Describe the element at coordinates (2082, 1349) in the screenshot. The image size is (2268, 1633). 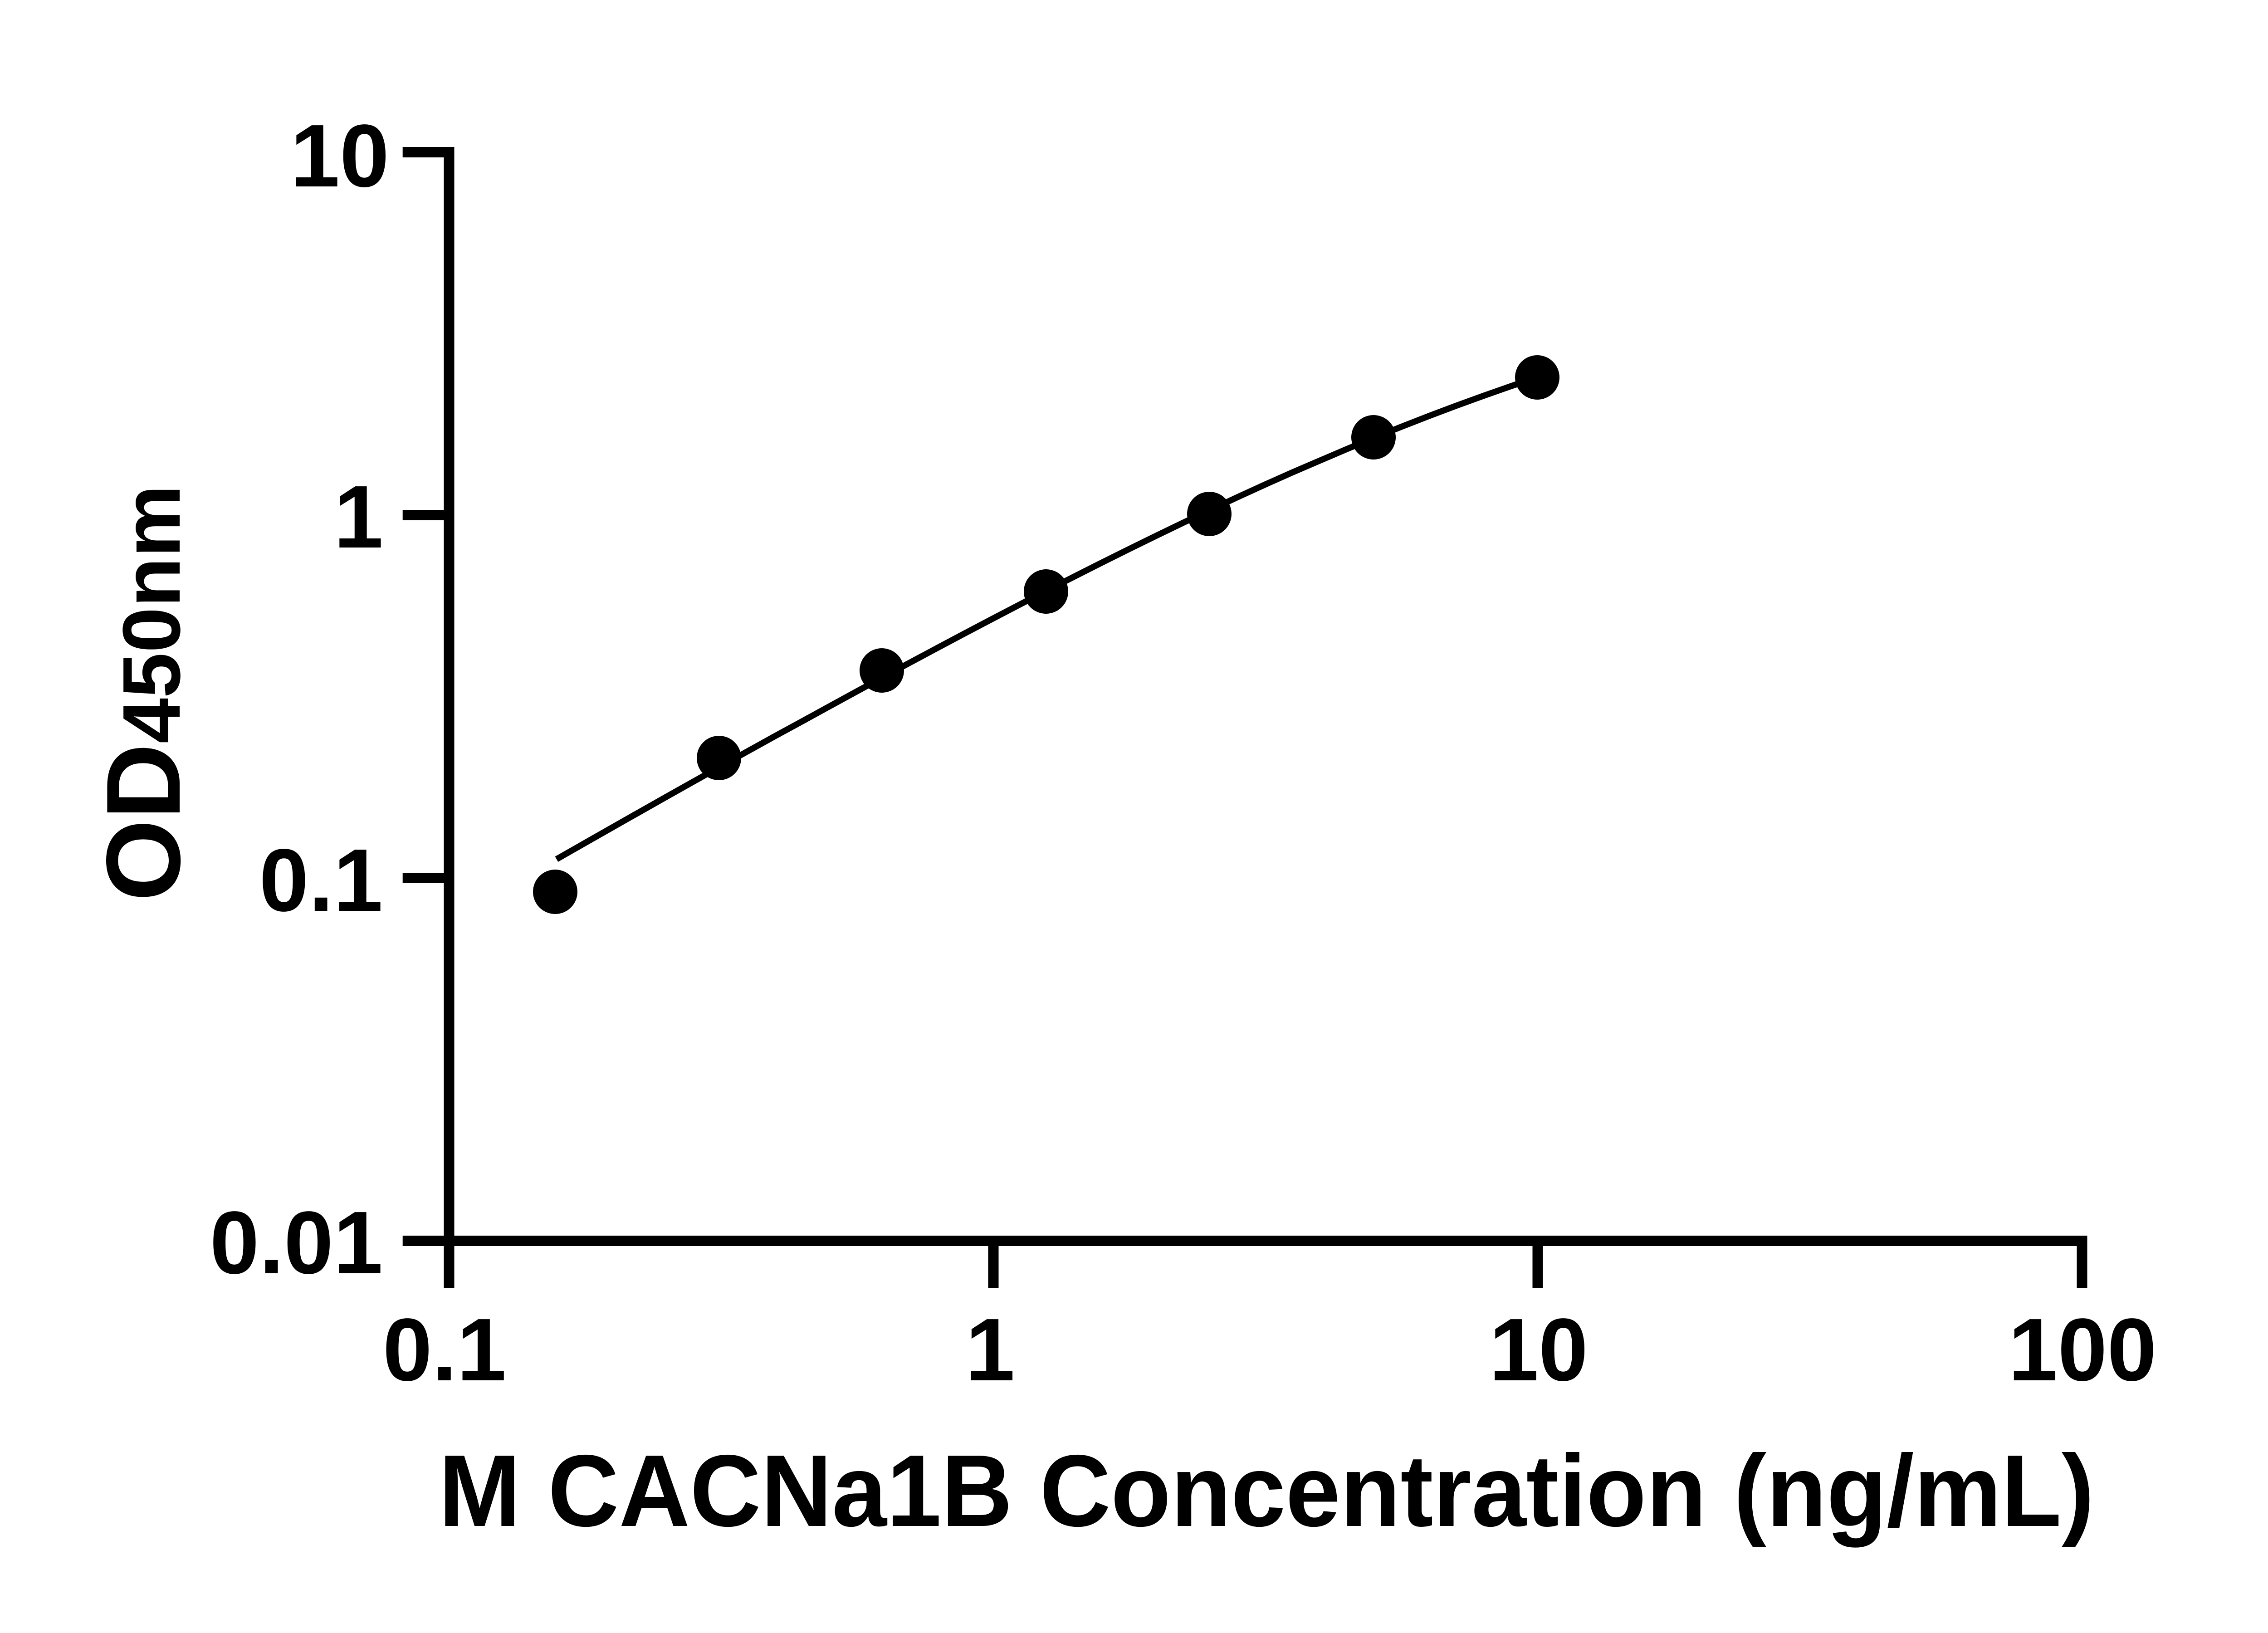
I see `svg-text: 100` at that location.